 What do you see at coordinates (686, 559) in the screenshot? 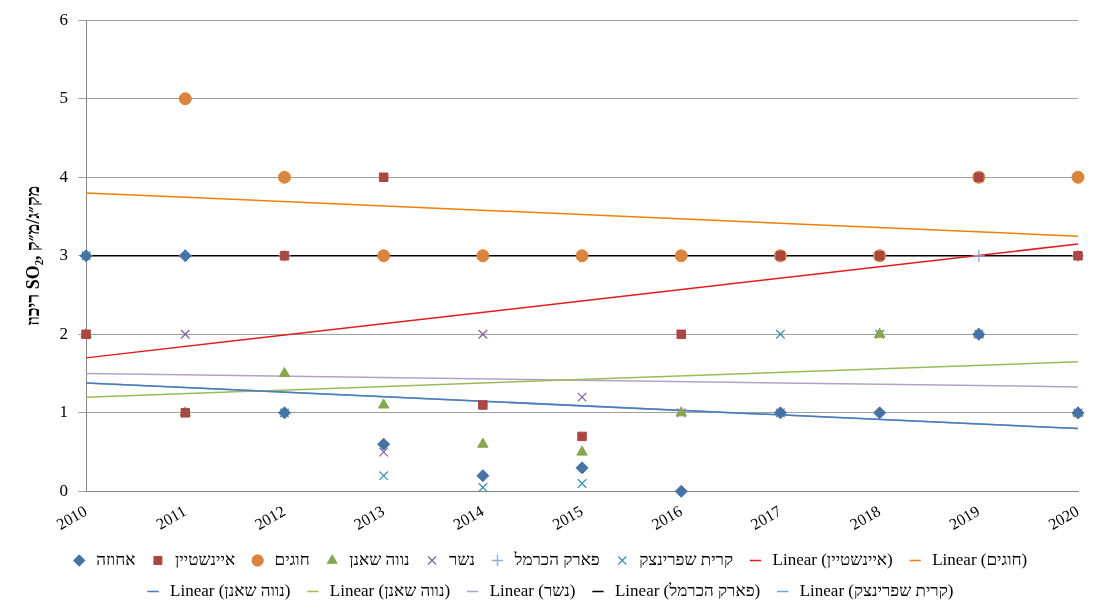
I see `legend-label: קרית שפרינצק` at bounding box center [686, 559].